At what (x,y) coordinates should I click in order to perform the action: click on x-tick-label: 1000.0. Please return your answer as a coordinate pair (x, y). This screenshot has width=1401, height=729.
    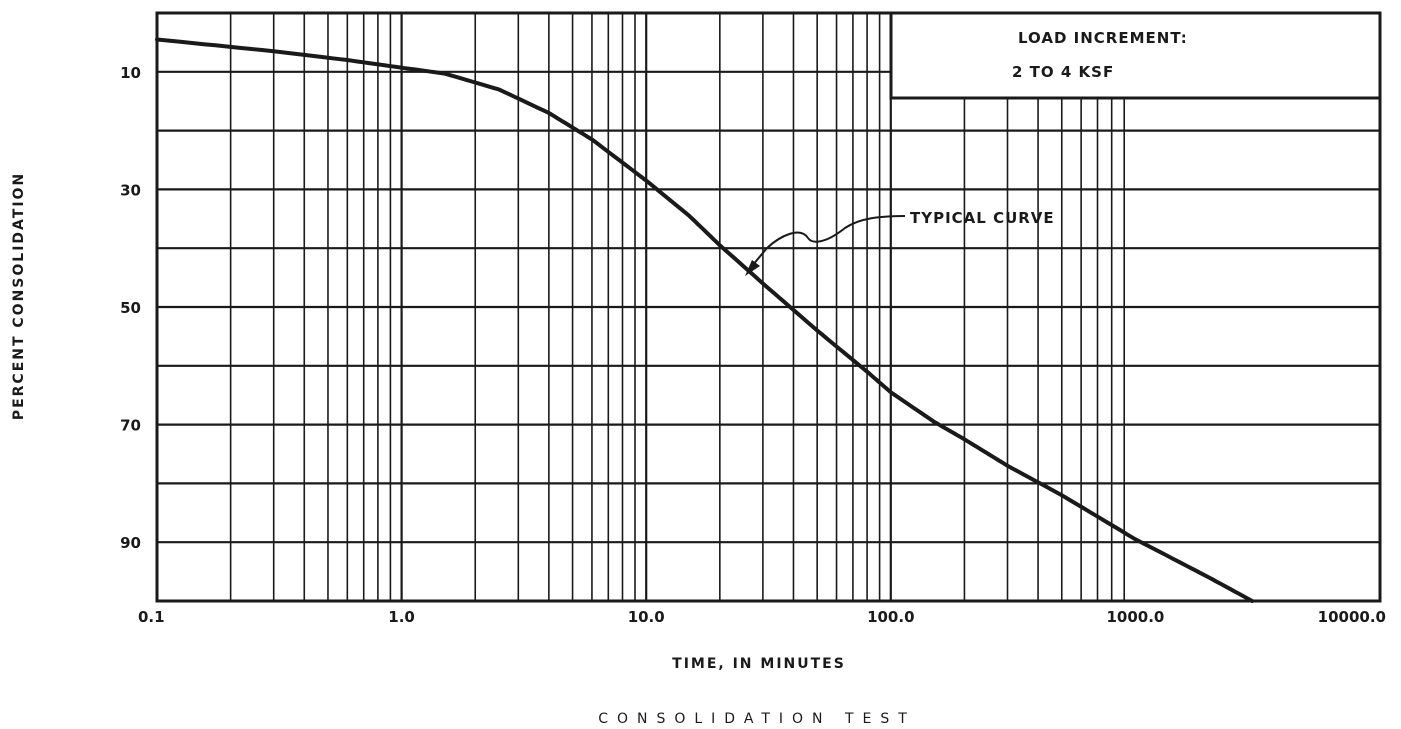
    Looking at the image, I should click on (1135, 617).